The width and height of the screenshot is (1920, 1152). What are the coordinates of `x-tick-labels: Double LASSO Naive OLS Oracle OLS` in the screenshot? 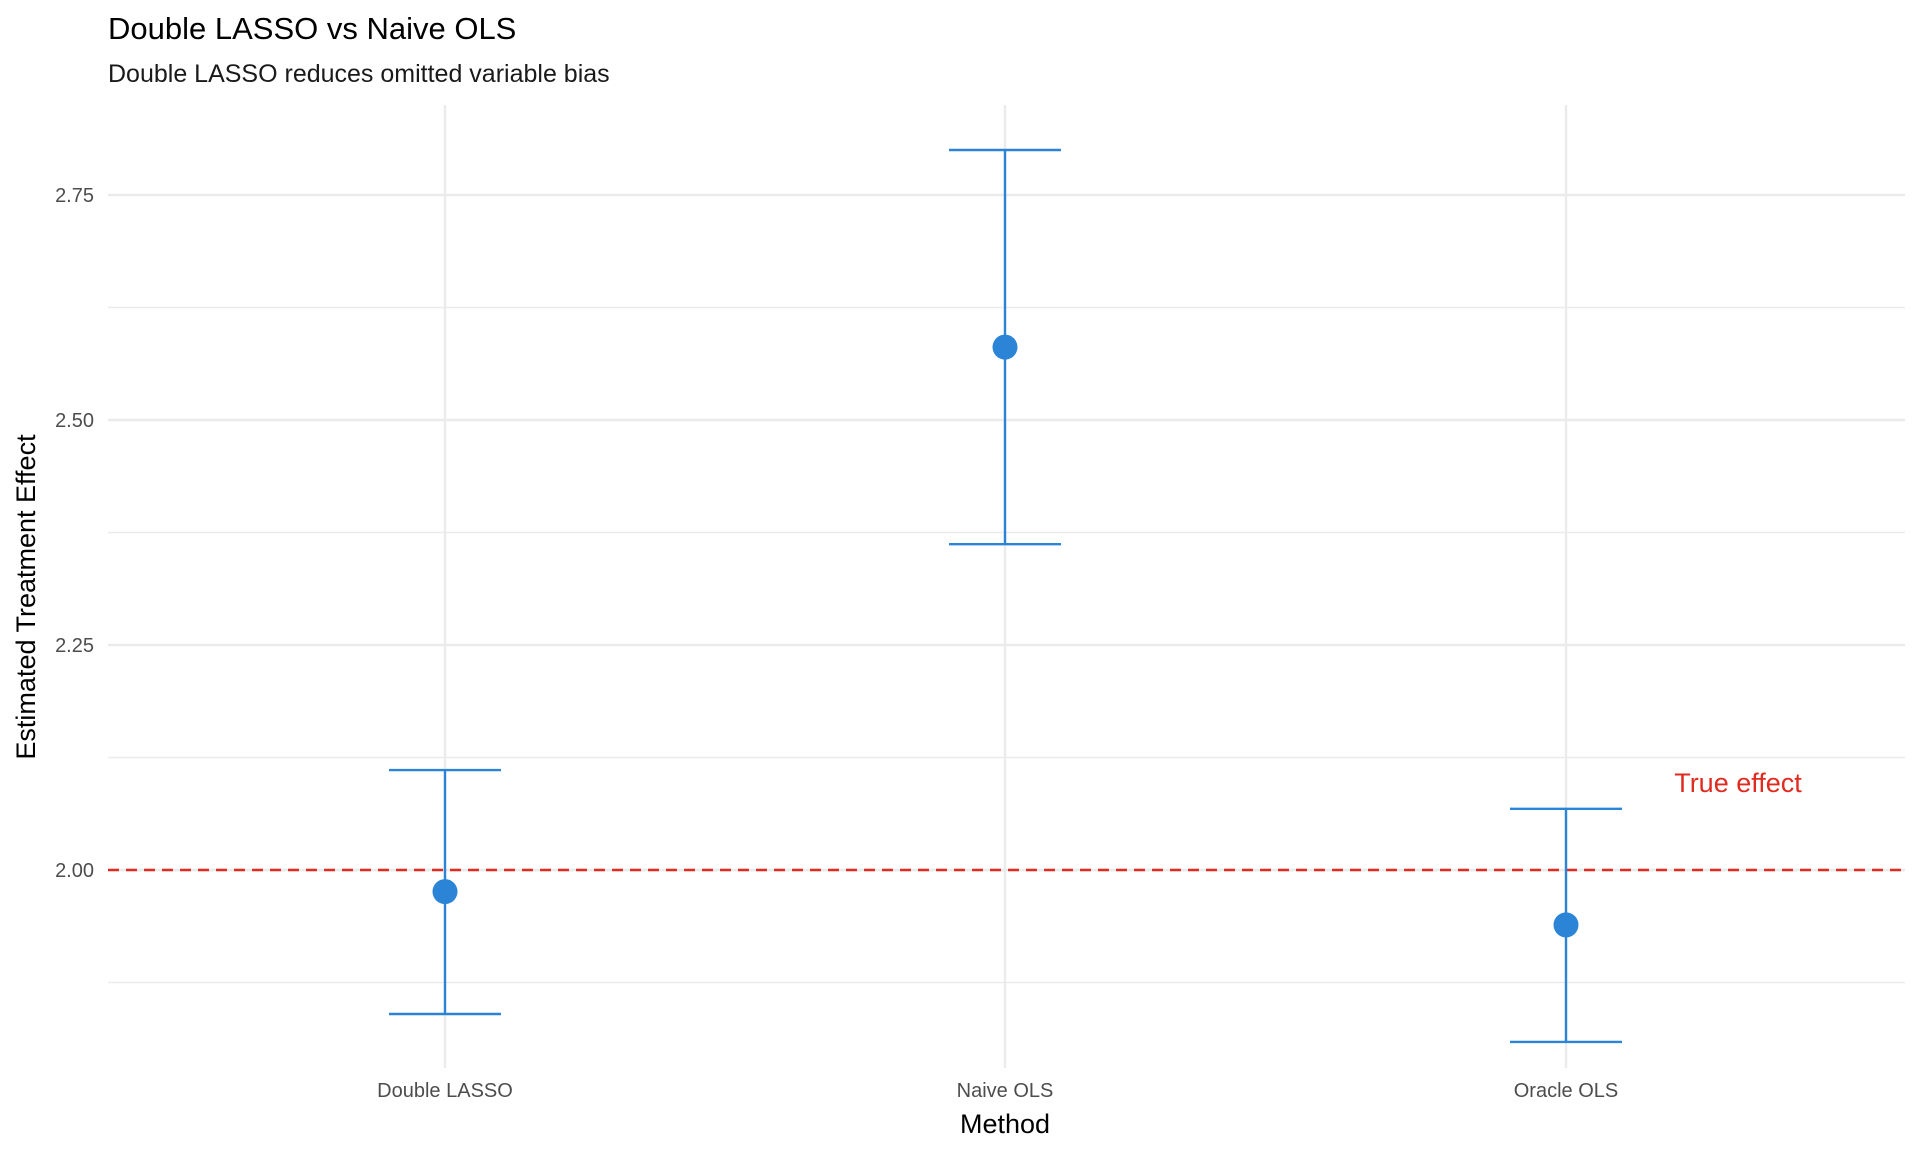 It's located at (997, 1091).